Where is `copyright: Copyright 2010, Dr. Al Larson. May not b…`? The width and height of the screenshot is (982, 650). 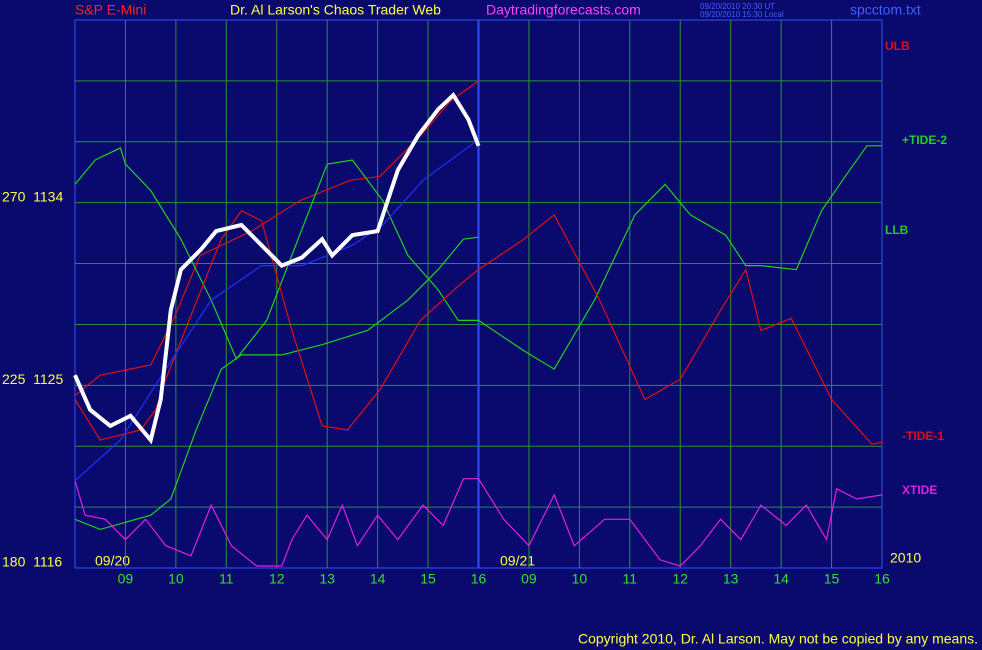
copyright: Copyright 2010, Dr. Al Larson. May not b… is located at coordinates (778, 639).